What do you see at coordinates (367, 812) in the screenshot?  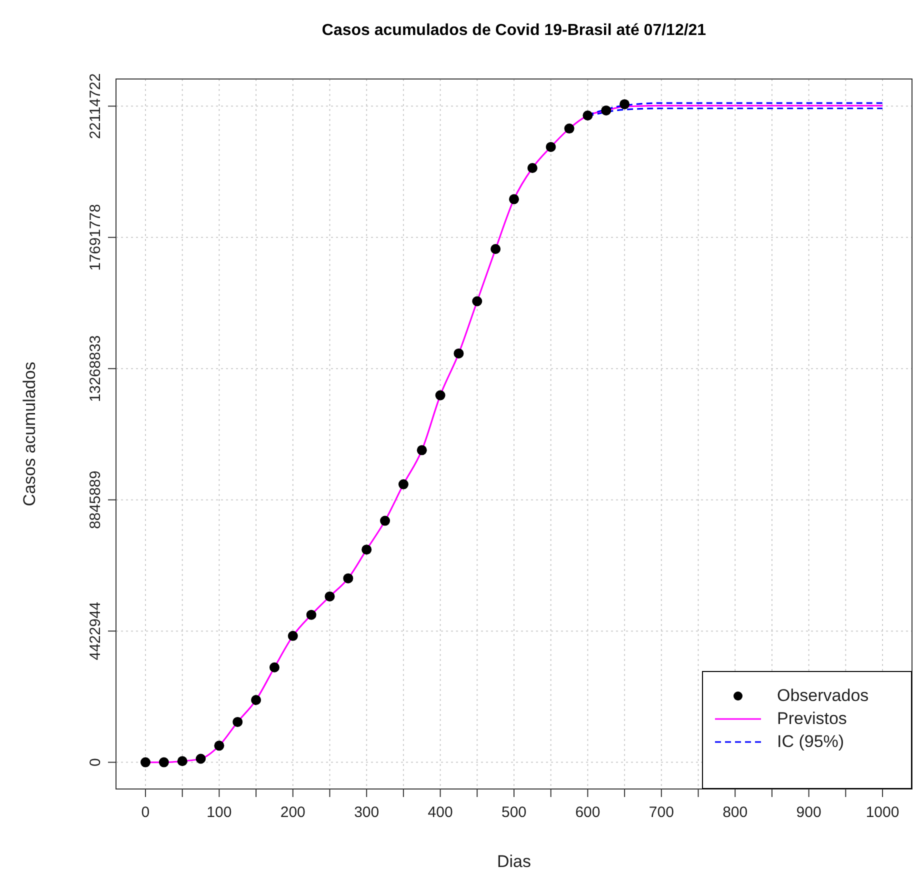 I see `x-tick-label: 300` at bounding box center [367, 812].